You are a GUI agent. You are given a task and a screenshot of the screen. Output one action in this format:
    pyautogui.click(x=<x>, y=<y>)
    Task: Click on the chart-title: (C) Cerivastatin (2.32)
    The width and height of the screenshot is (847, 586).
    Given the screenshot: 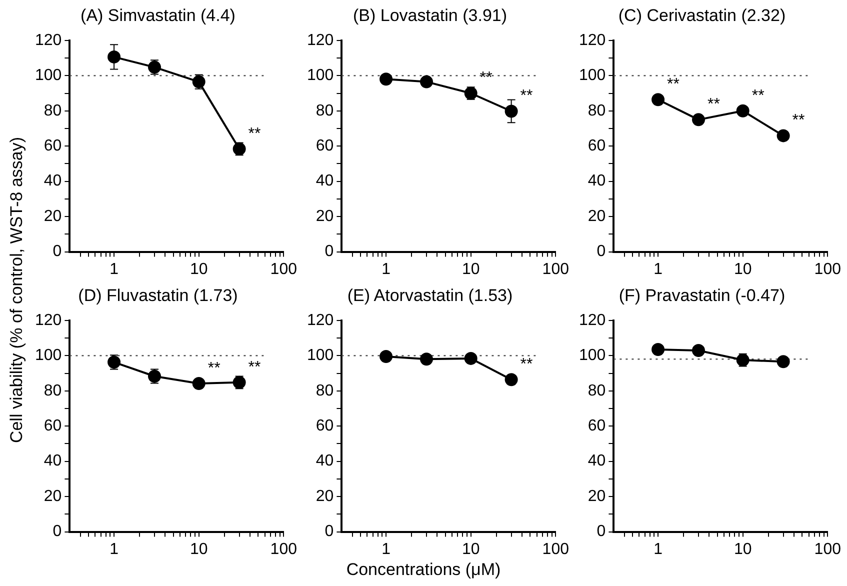 What is the action you would take?
    pyautogui.click(x=702, y=15)
    